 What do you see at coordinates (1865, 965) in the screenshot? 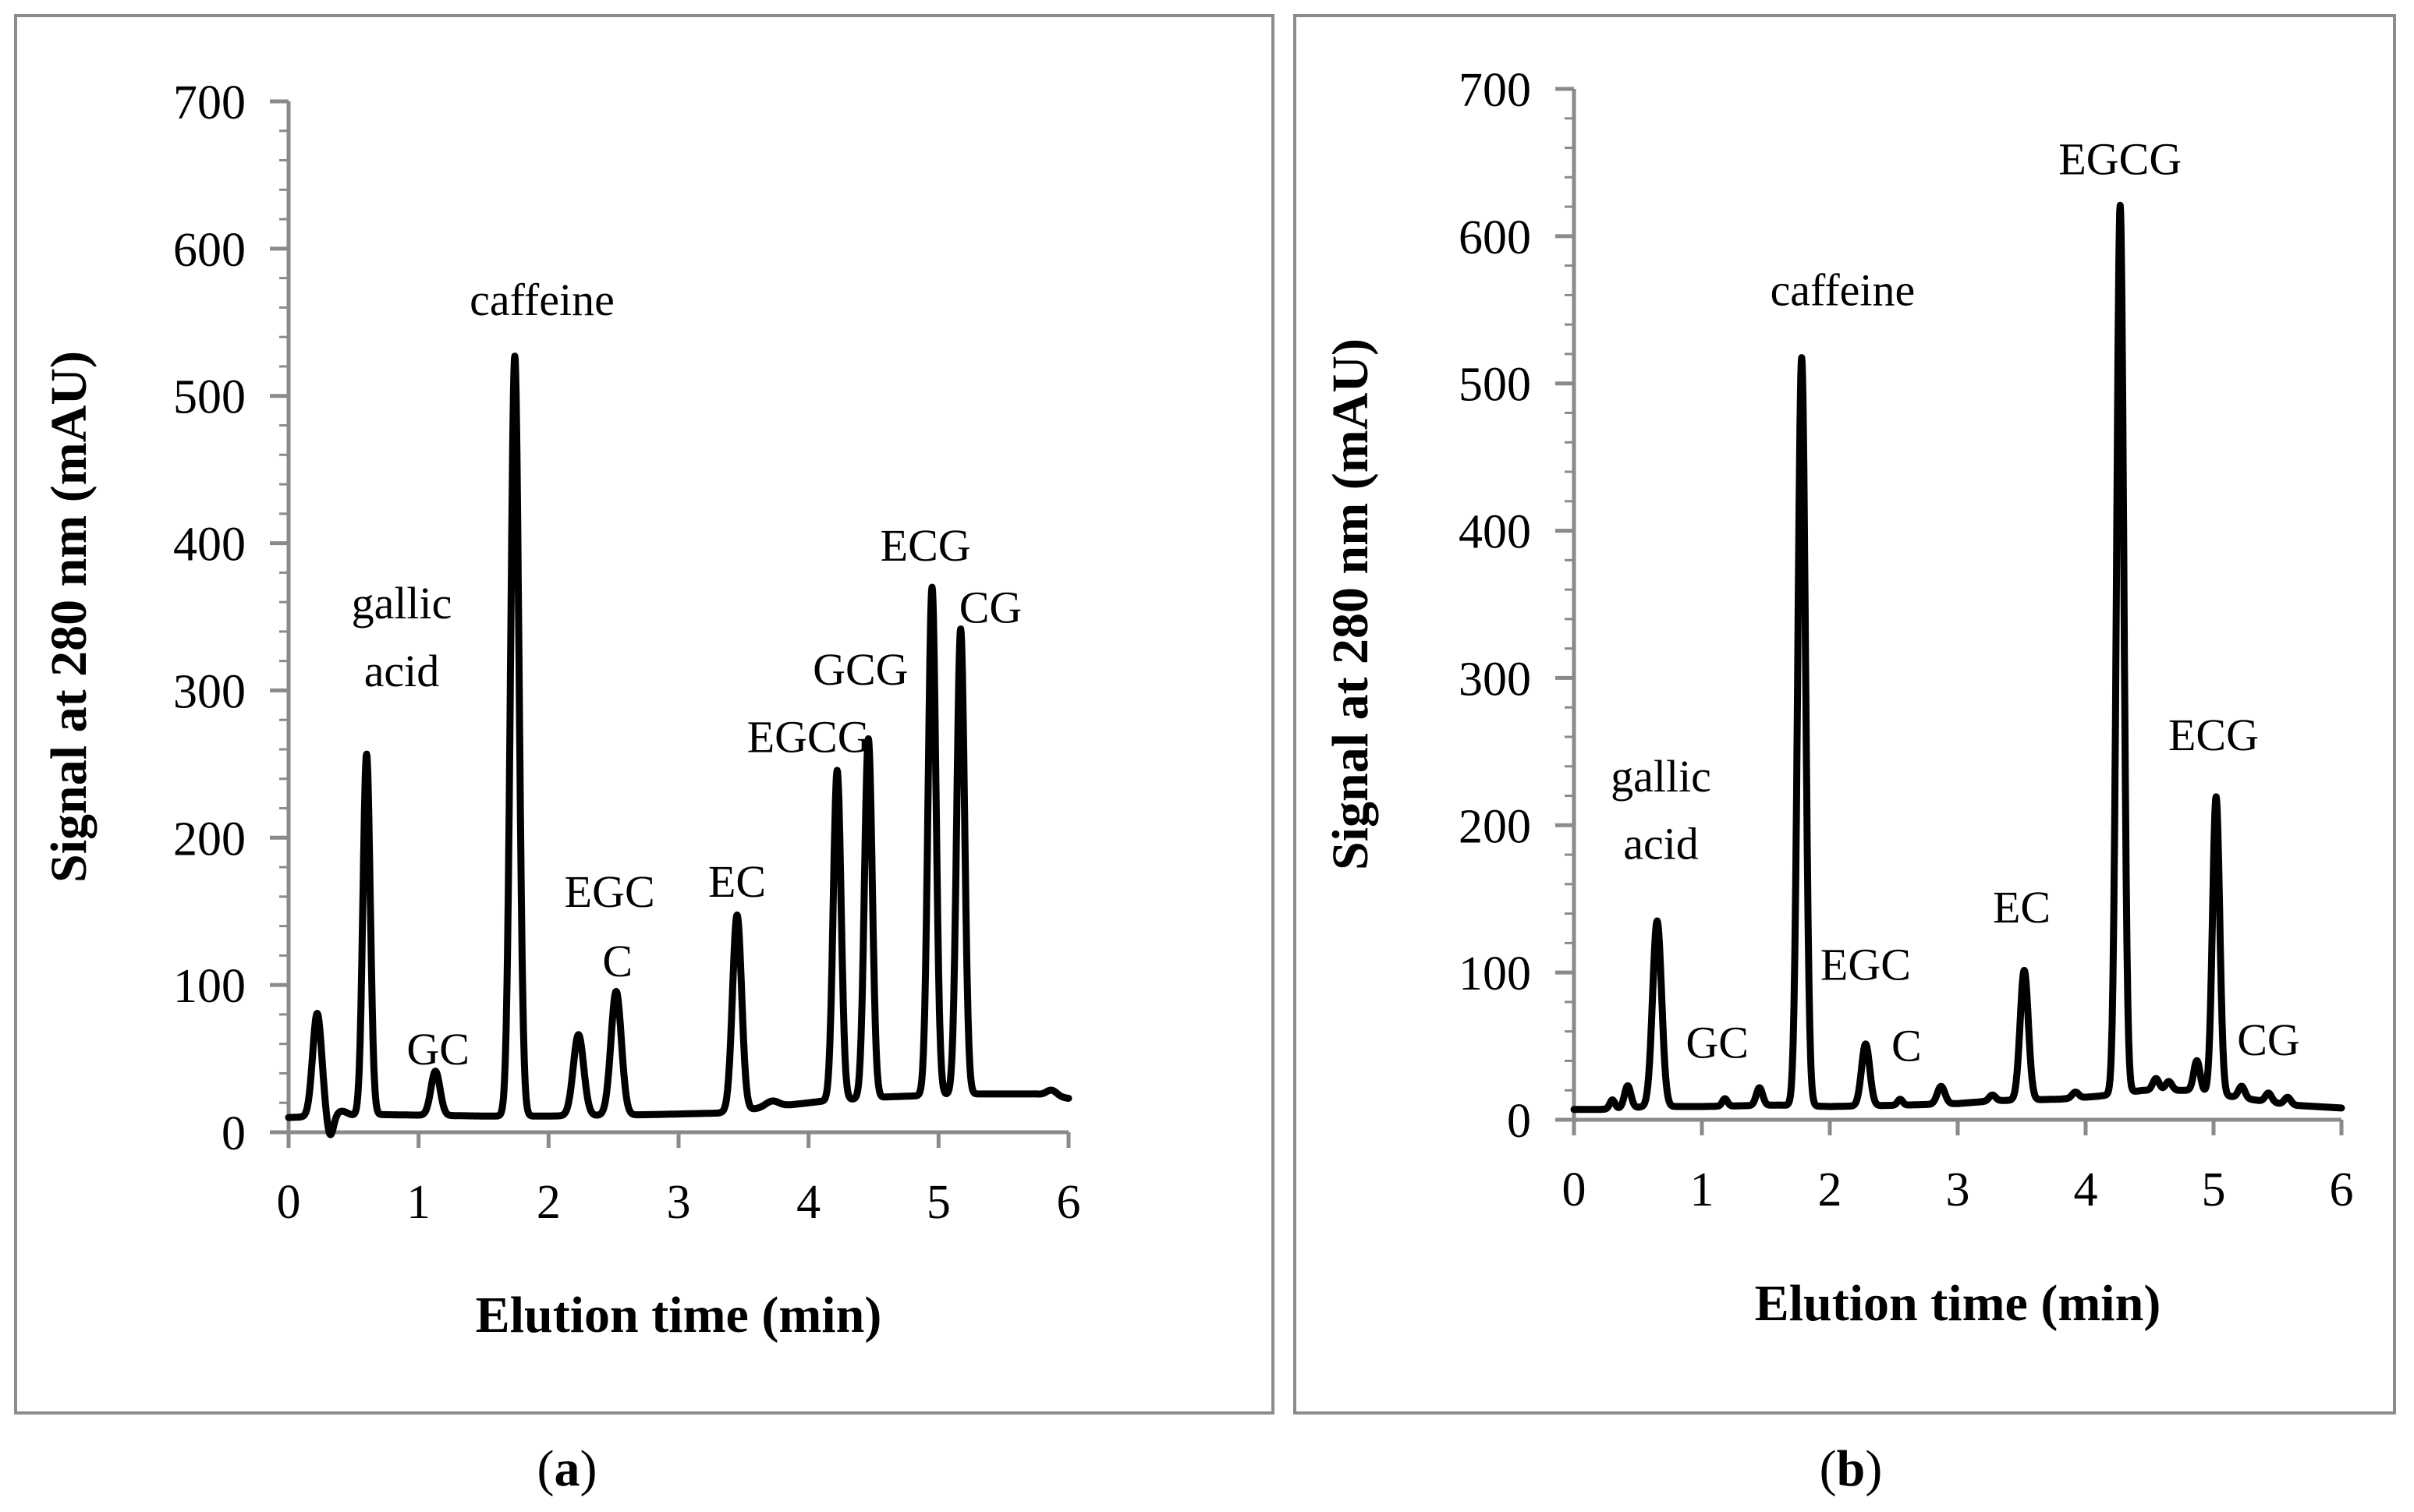
I see `panel-b-peak-label: EGC` at bounding box center [1865, 965].